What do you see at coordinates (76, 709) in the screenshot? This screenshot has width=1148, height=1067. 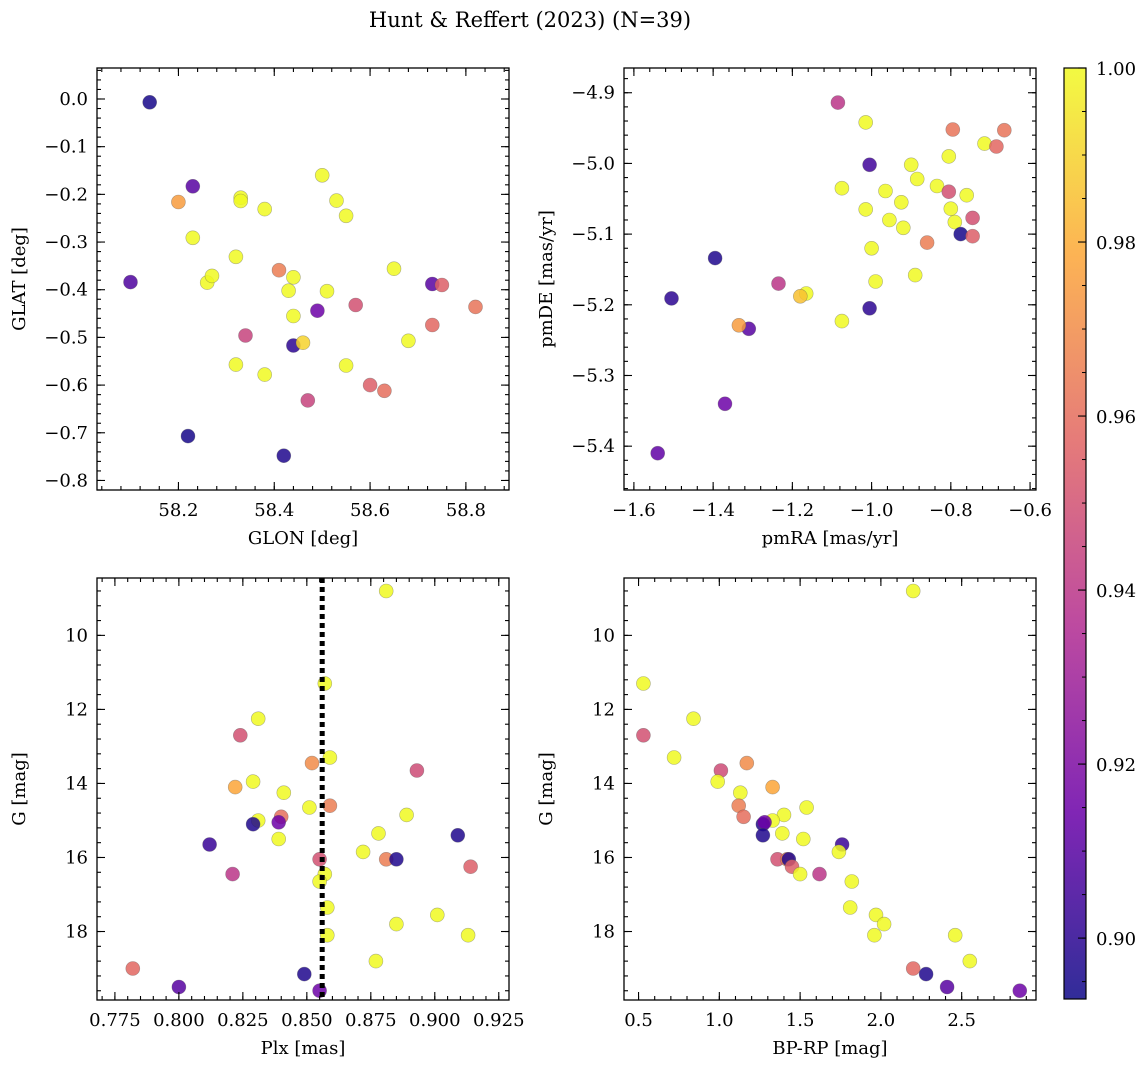 I see `y-tick-label: 12` at bounding box center [76, 709].